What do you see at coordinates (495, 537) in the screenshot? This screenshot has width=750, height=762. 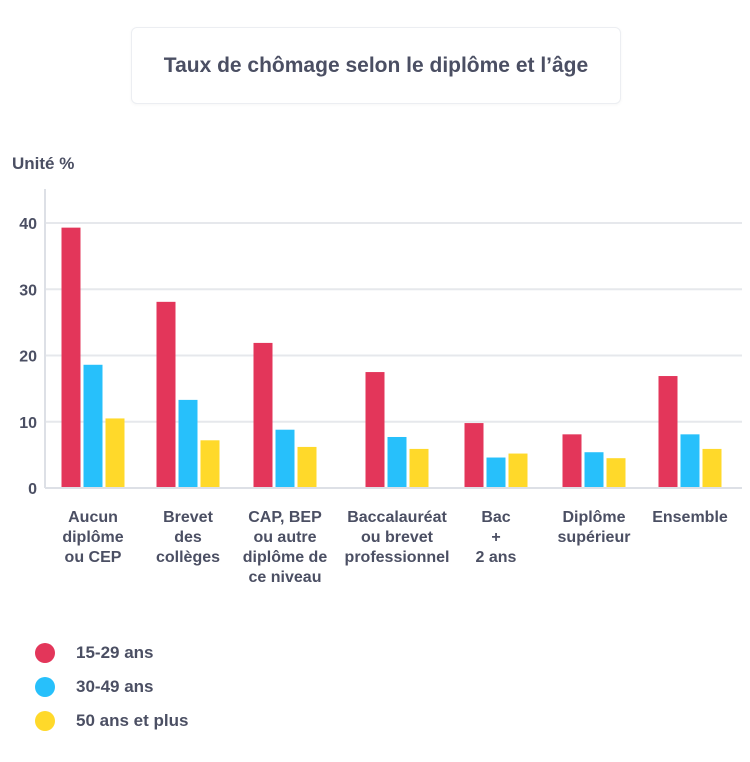 I see `x-category-label: +` at bounding box center [495, 537].